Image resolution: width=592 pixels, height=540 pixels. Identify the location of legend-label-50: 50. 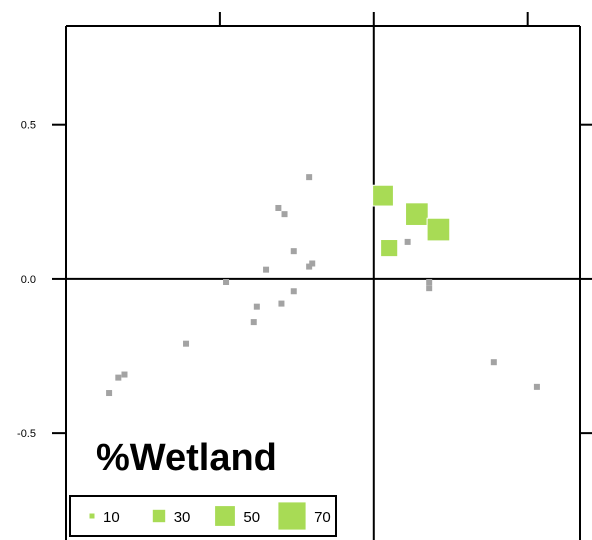
(251, 517).